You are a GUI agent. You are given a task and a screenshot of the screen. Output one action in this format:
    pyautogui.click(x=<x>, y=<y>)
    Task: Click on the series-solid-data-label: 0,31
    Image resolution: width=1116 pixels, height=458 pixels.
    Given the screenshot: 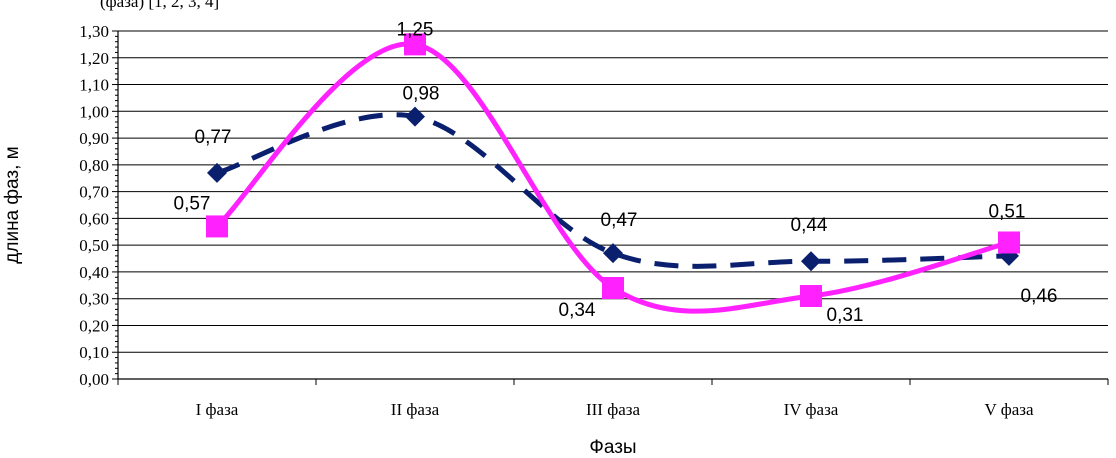 What is the action you would take?
    pyautogui.click(x=845, y=315)
    